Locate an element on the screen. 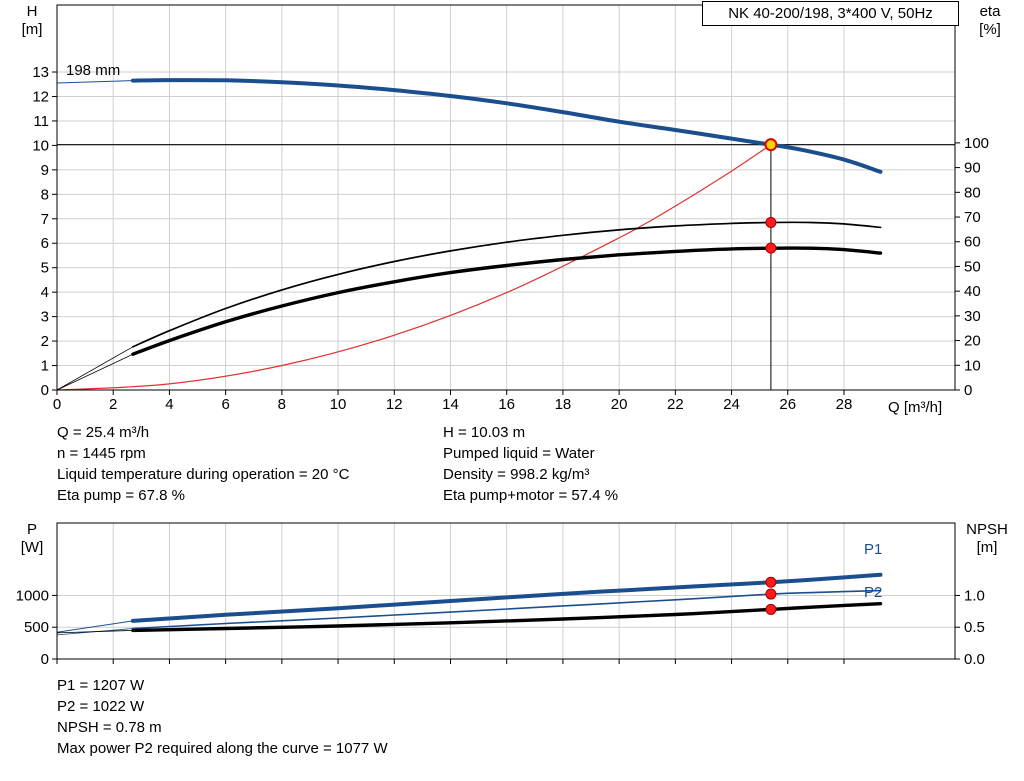 The height and width of the screenshot is (781, 1024). tick-label: 28 is located at coordinates (844, 404).